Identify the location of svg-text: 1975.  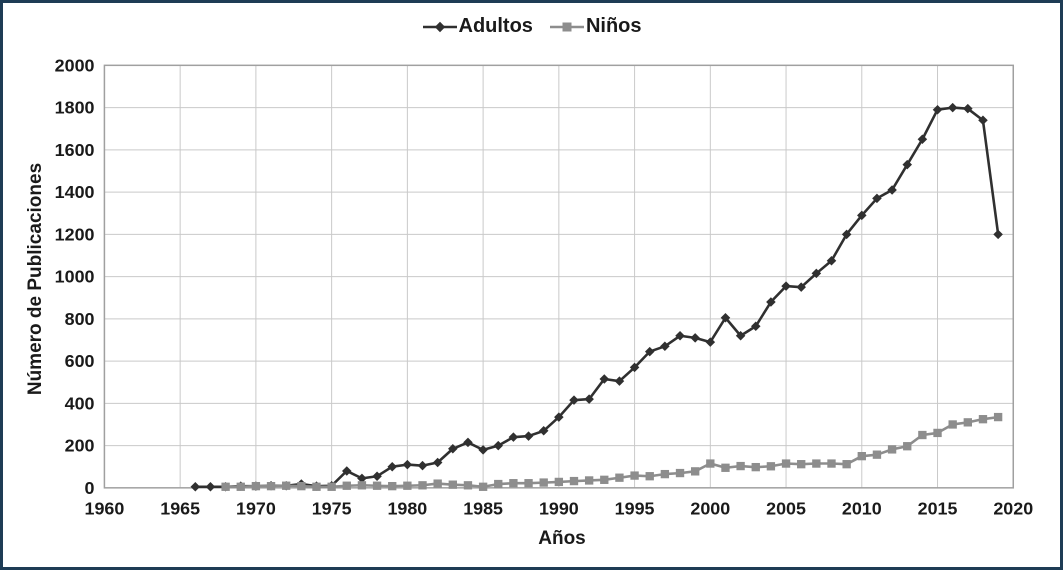
(332, 509).